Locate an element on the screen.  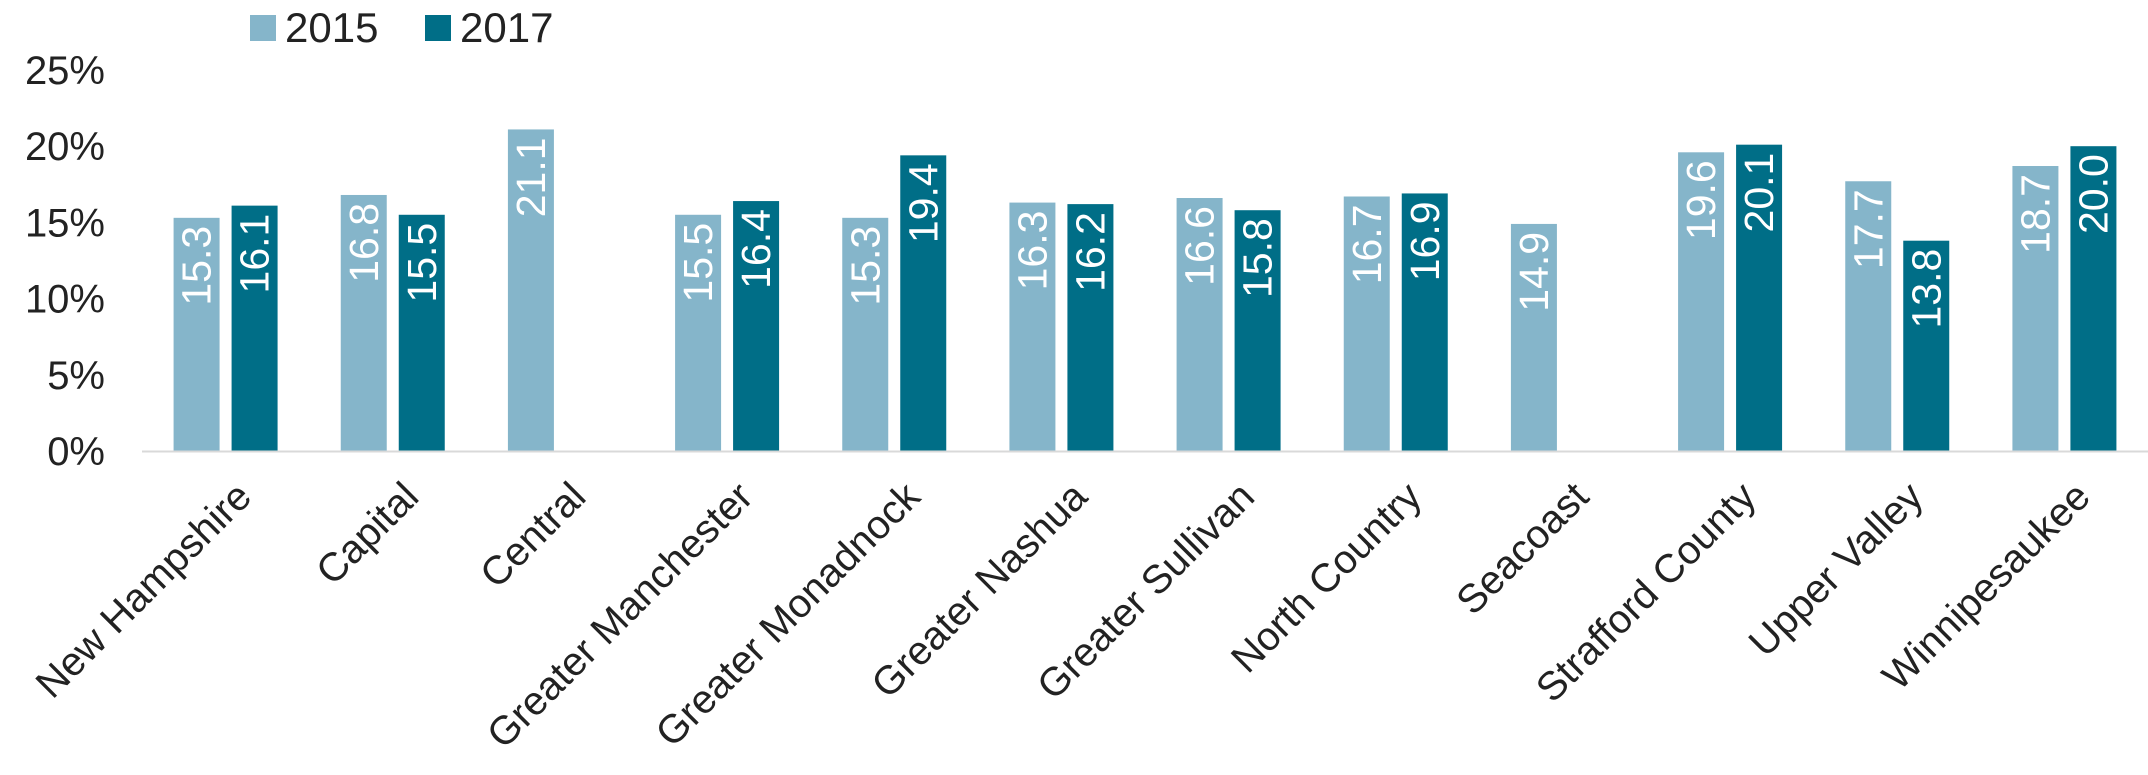
y-axis: 0% 5% 10% 15% 20% 25% is located at coordinates (65, 261).